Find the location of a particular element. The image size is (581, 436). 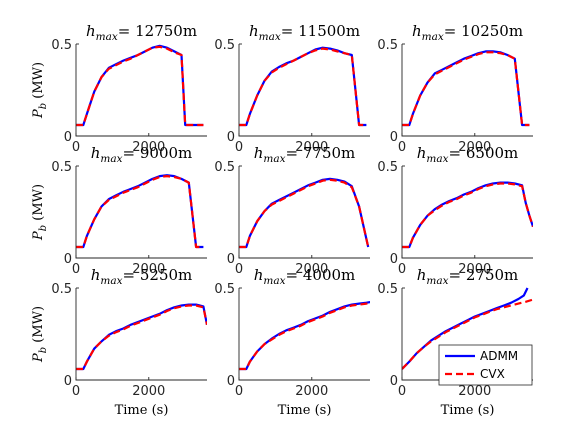

panel-title: hmax= 5250m is located at coordinates (142, 276).